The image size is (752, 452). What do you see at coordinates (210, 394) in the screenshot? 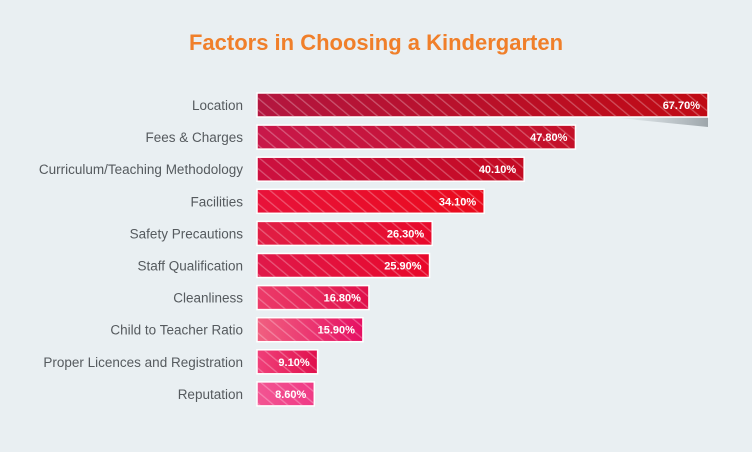
I see `category-label: Reputation` at bounding box center [210, 394].